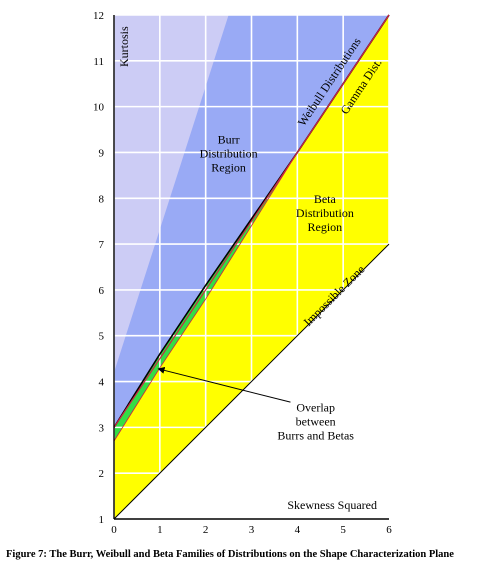 The image size is (485, 571). Describe the element at coordinates (316, 421) in the screenshot. I see `overlap-label: between` at that location.